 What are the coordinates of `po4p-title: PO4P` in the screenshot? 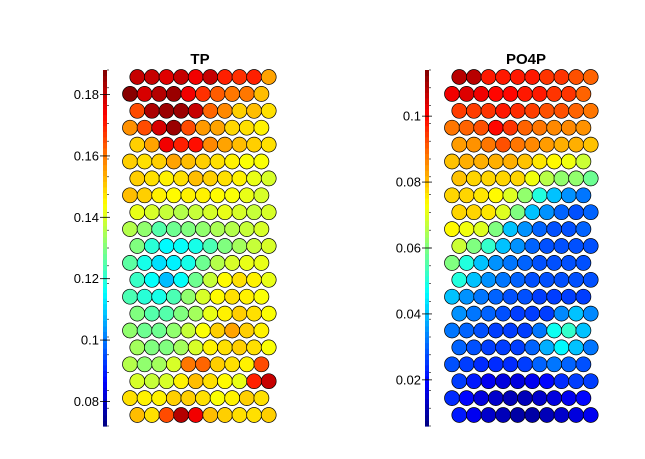 It's located at (526, 59).